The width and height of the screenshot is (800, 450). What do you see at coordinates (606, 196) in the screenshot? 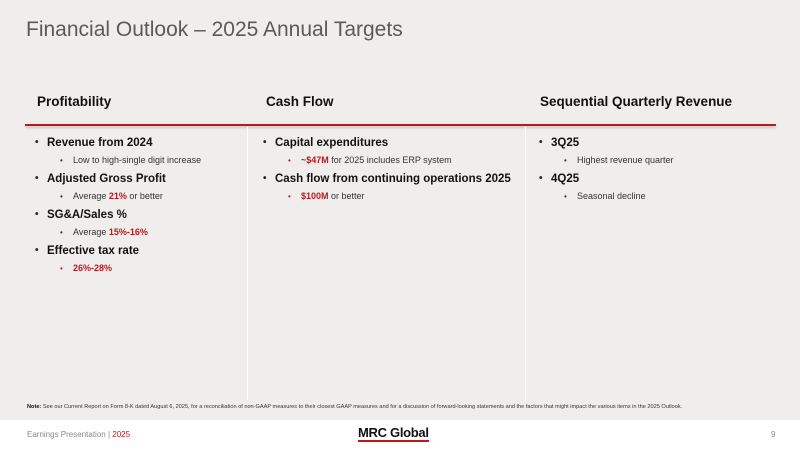
I see `sub-item: • Seasonal decline` at bounding box center [606, 196].